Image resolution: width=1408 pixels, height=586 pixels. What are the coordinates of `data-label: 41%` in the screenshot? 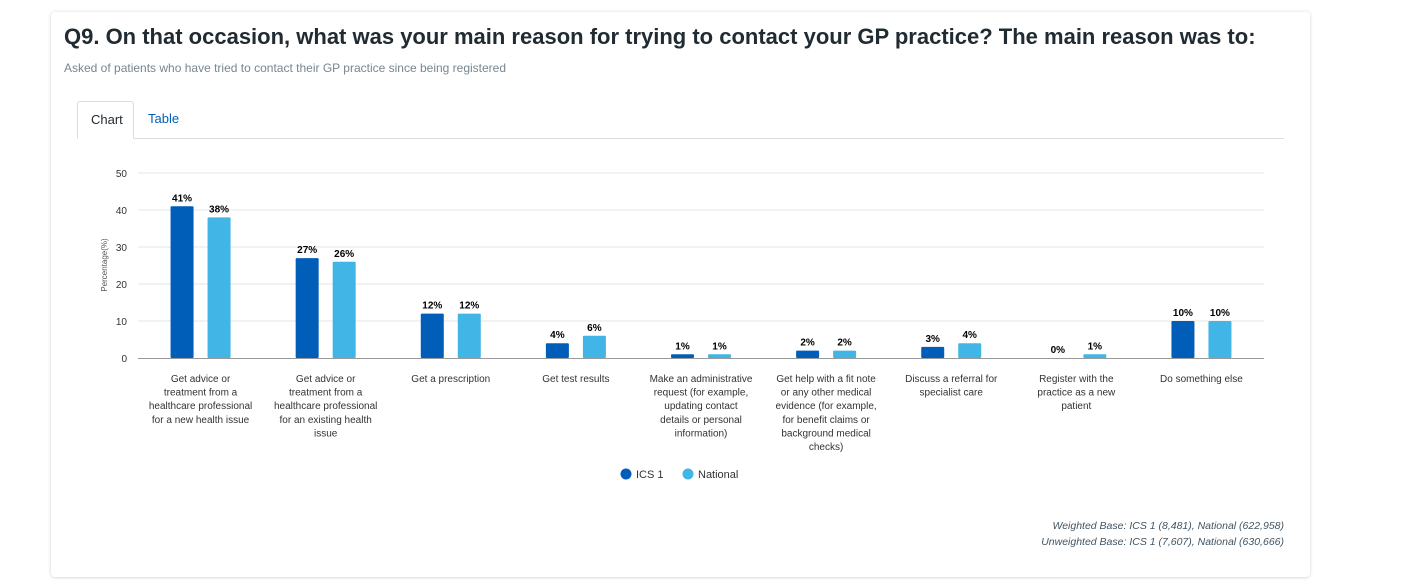 It's located at (182, 198).